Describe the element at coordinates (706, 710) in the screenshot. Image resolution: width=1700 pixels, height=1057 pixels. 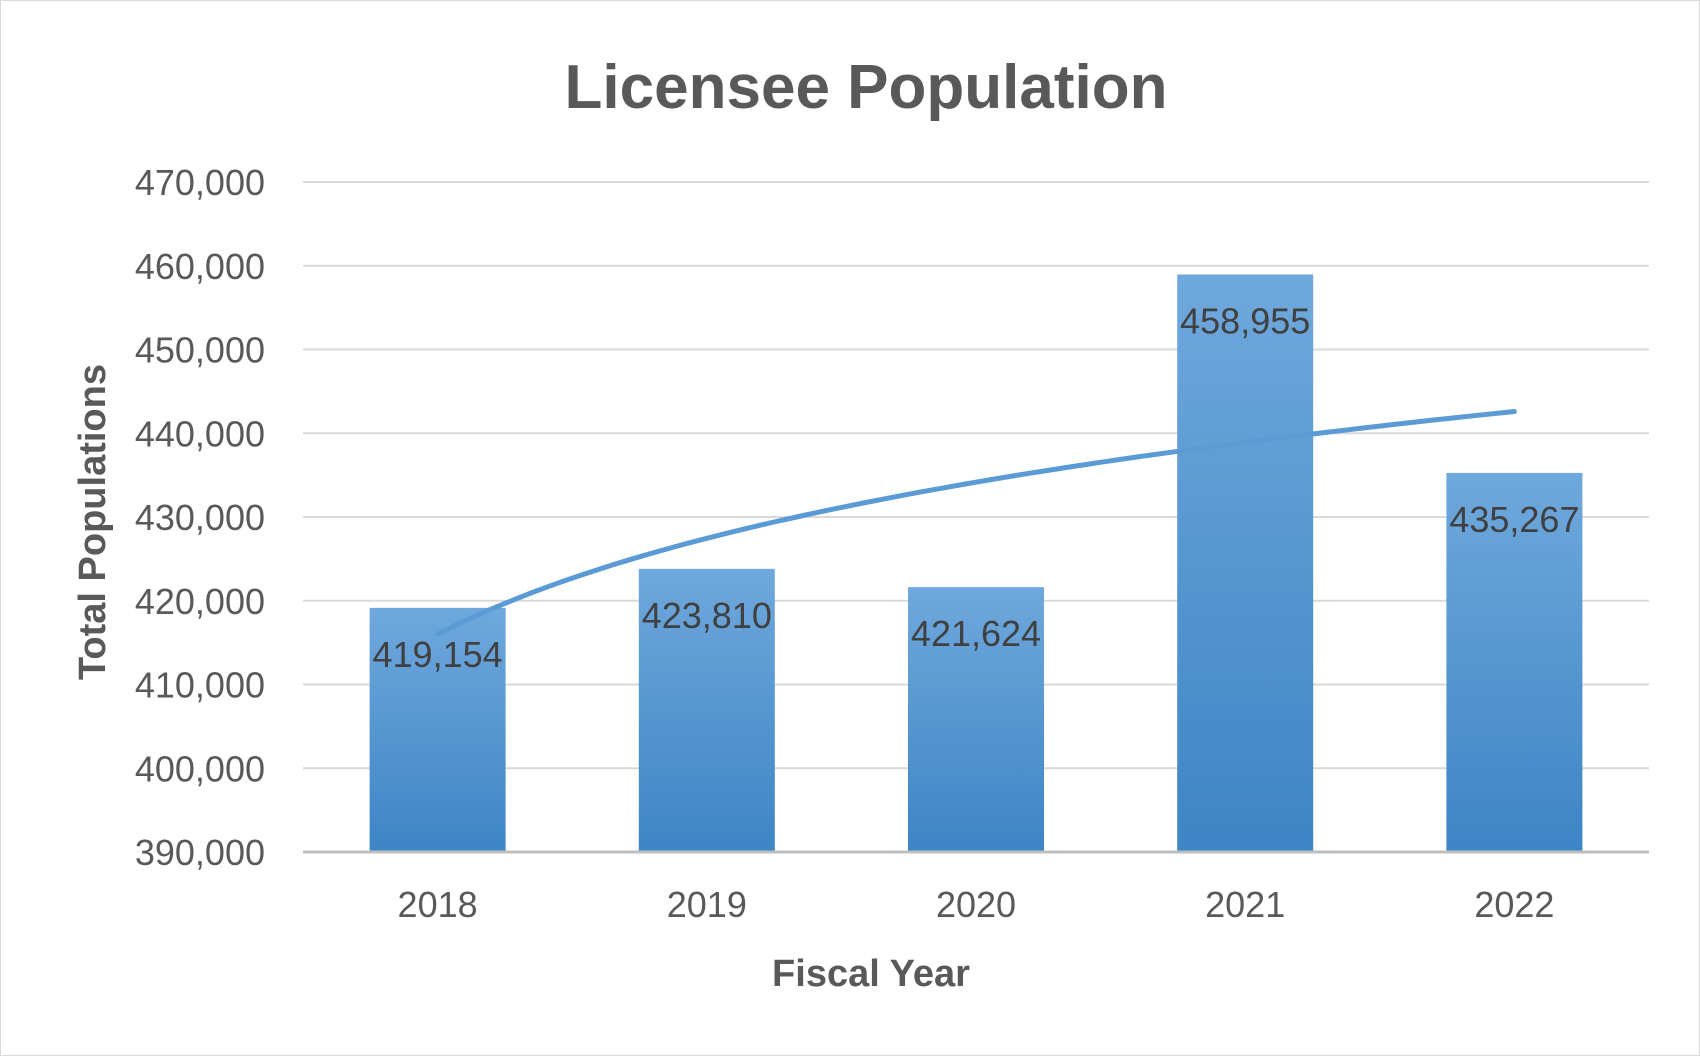
I see `bar-2019` at that location.